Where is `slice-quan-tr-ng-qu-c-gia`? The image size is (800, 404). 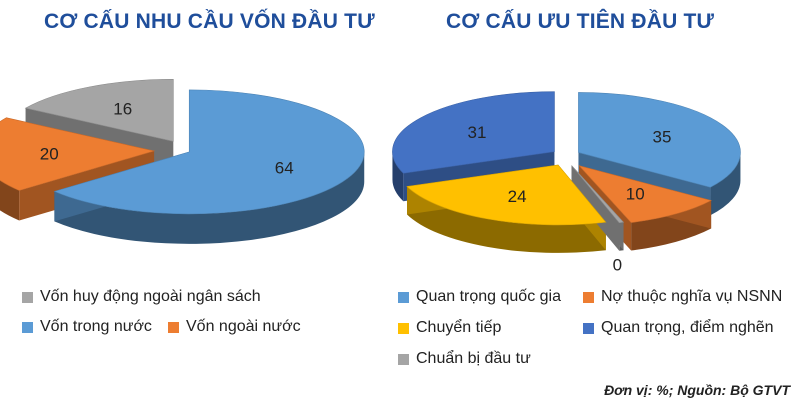 slice-quan-tr-ng-qu-c-gia is located at coordinates (659, 140).